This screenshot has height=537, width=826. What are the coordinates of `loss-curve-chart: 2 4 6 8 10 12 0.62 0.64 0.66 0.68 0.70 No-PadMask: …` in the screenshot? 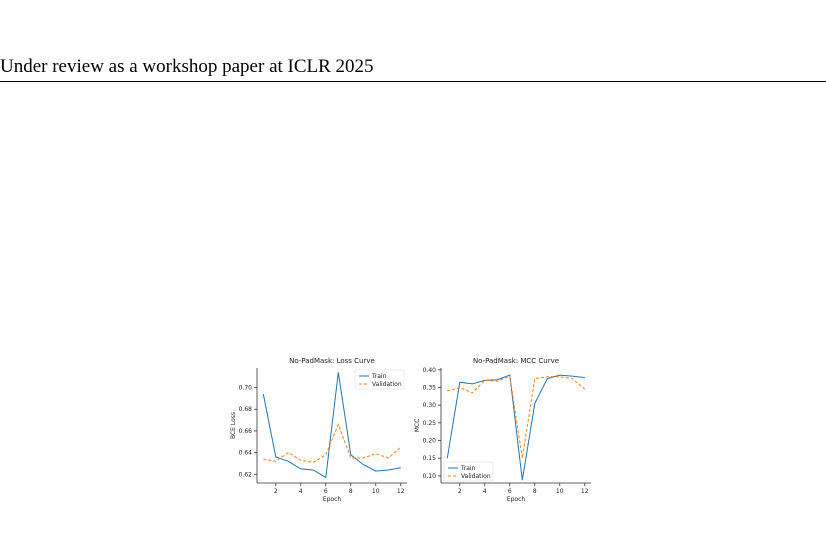 It's located at (318, 430).